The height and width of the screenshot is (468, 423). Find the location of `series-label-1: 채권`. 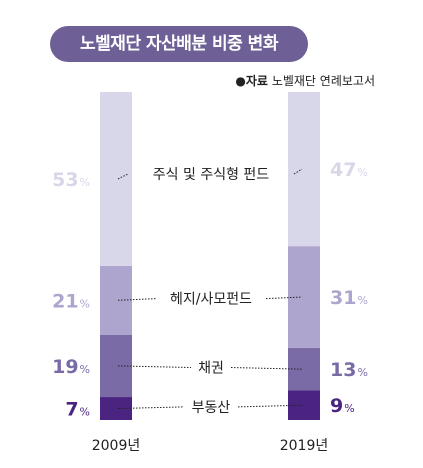

series-label-1: 채권 is located at coordinates (211, 369).